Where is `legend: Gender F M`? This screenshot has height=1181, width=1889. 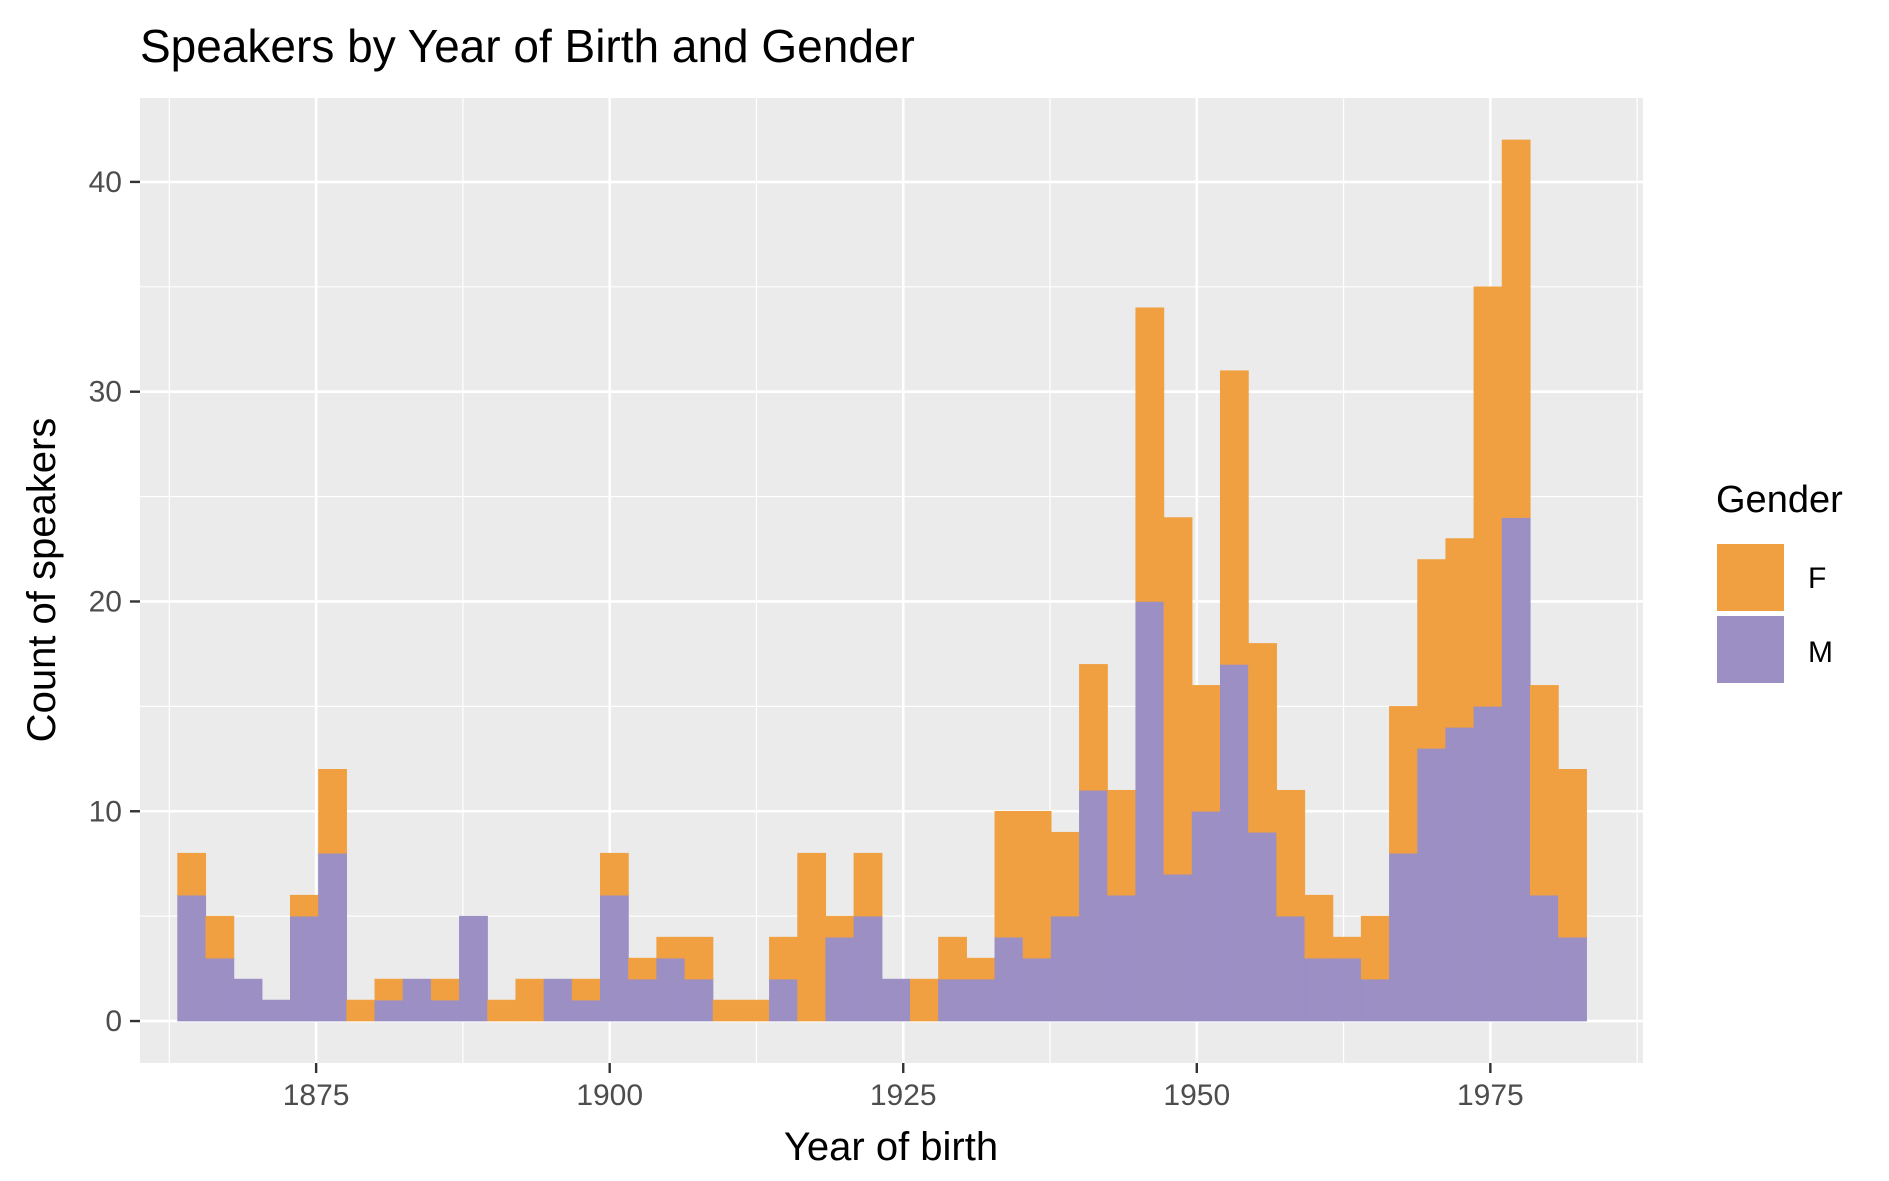
legend: Gender F M is located at coordinates (1779, 582).